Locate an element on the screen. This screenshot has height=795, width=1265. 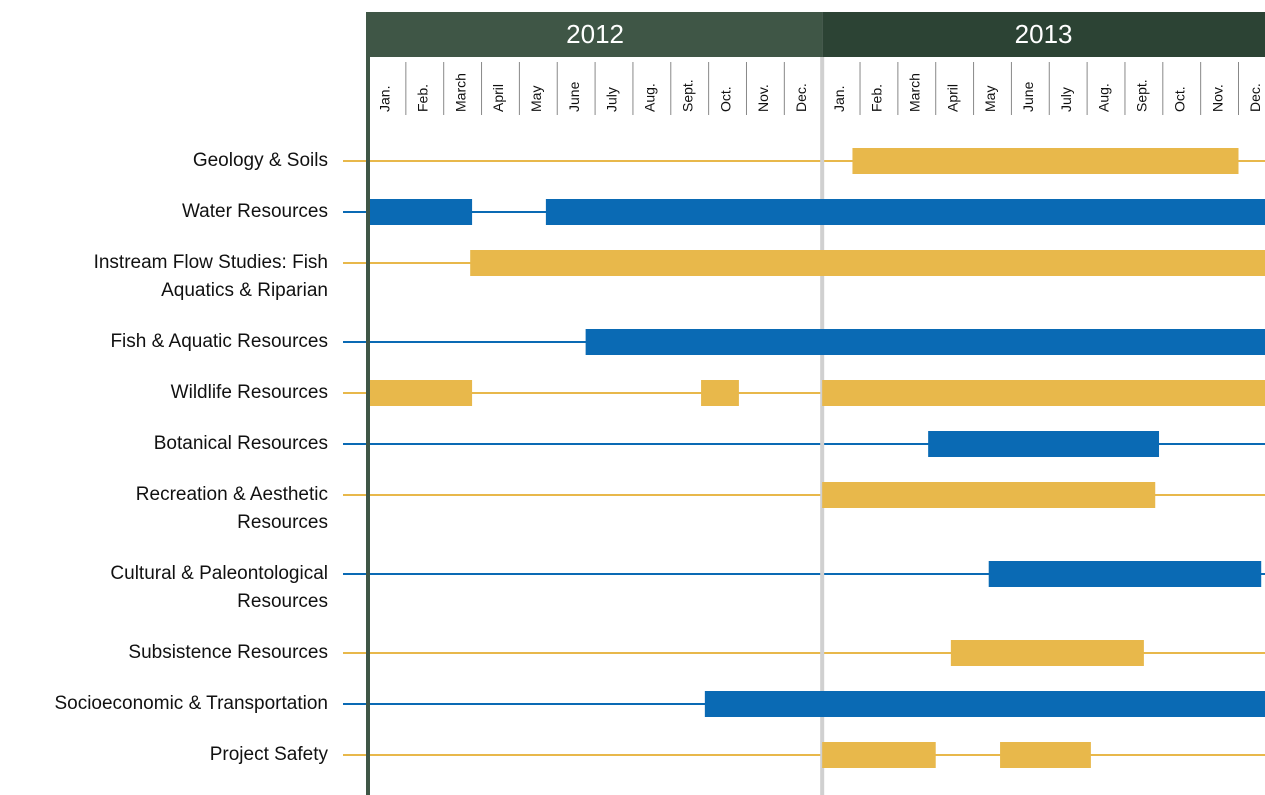
task-label: Subsistence Resources is located at coordinates (228, 652).